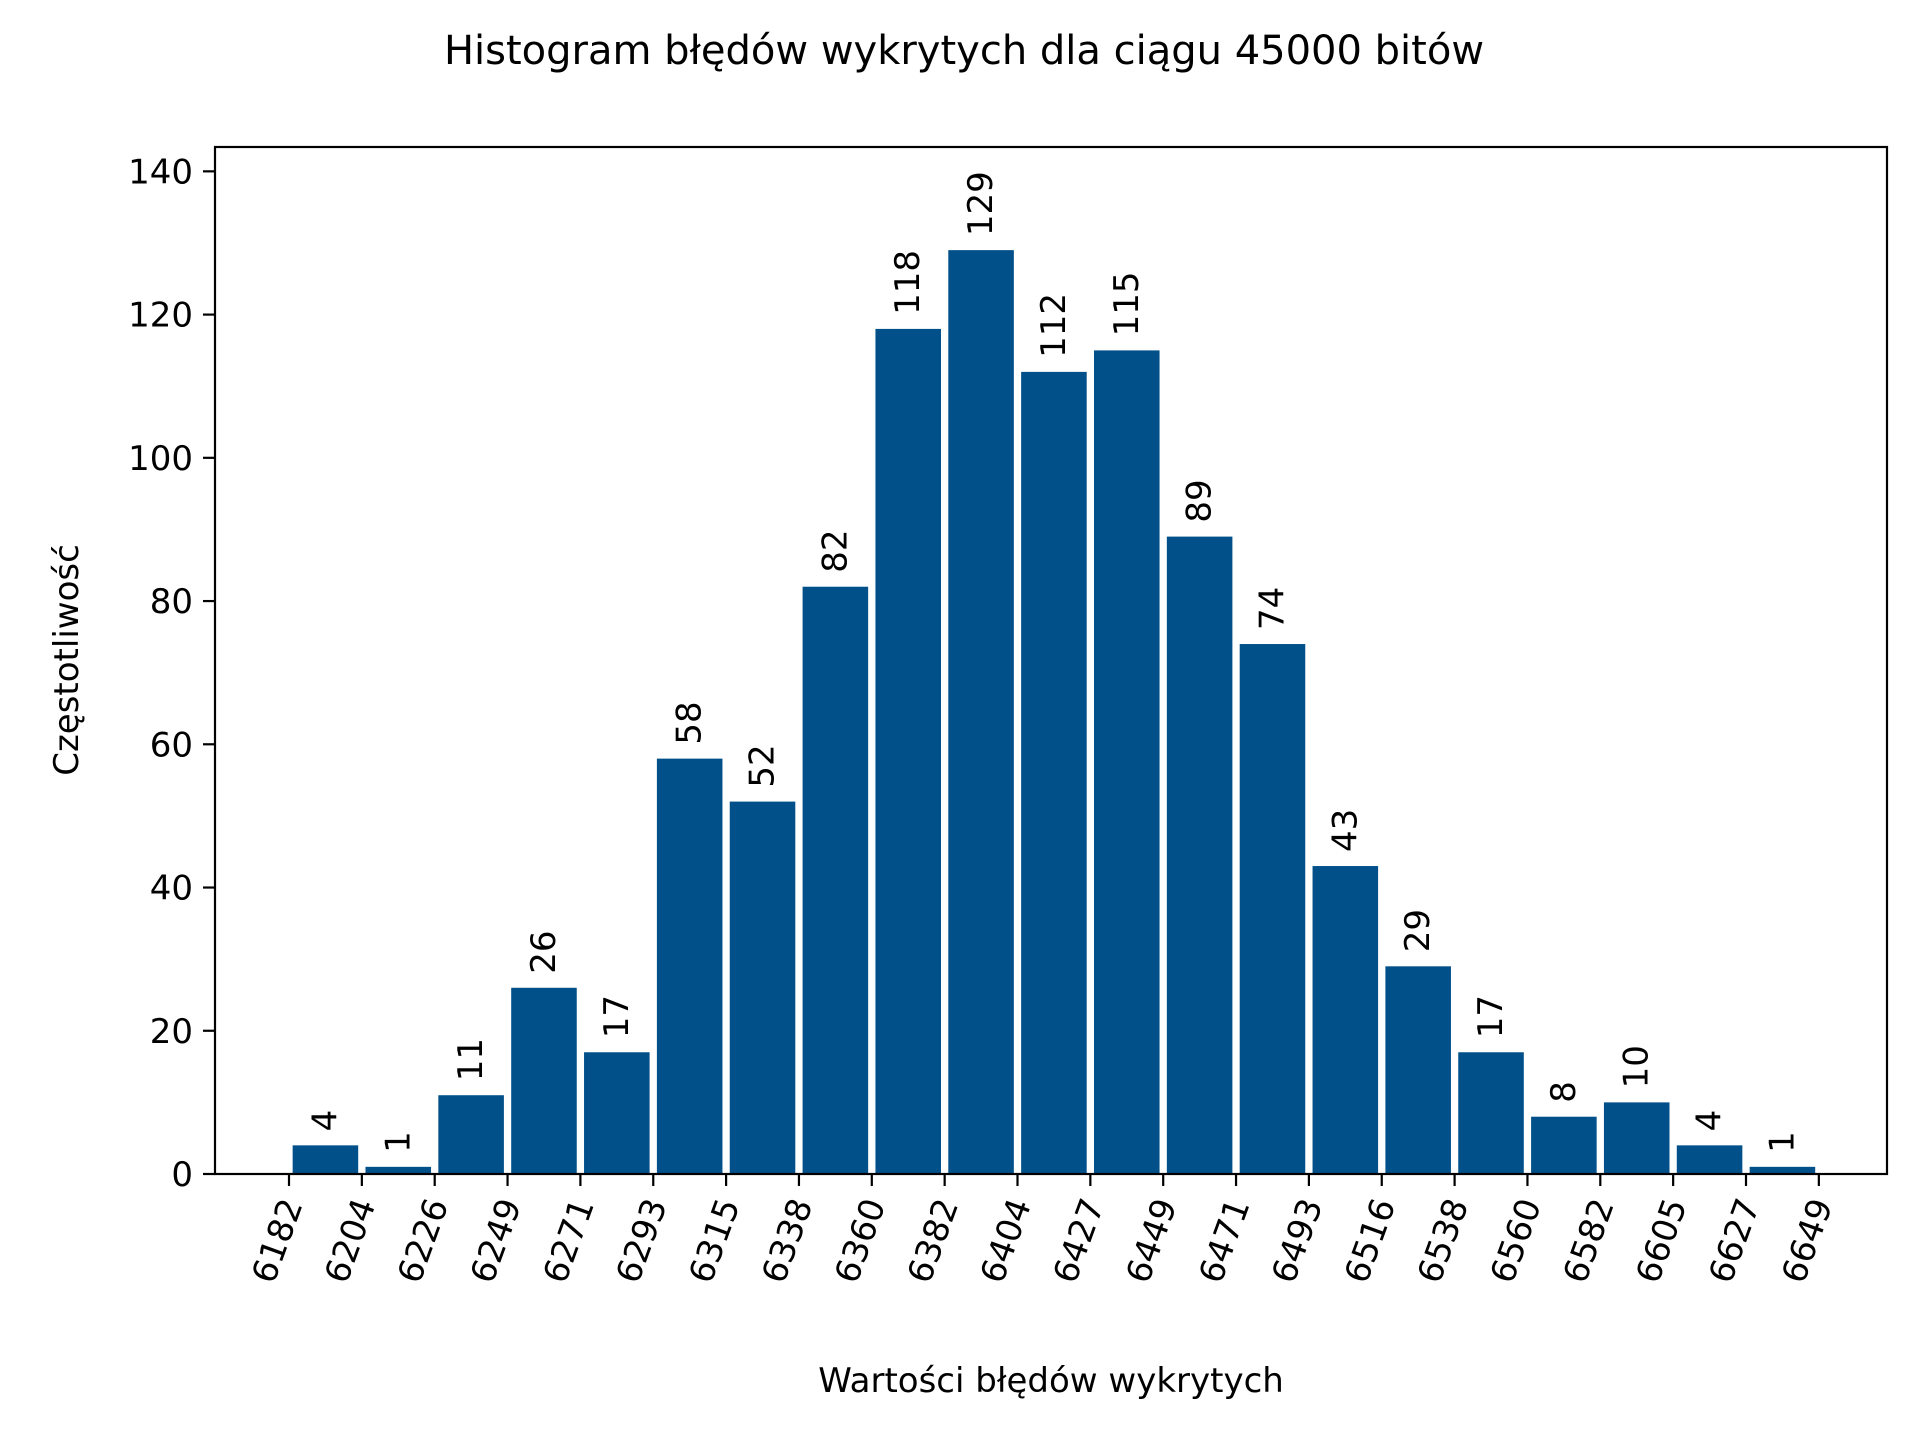 The width and height of the screenshot is (1920, 1444). What do you see at coordinates (642, 1240) in the screenshot?
I see `x-tick-label: 6293` at bounding box center [642, 1240].